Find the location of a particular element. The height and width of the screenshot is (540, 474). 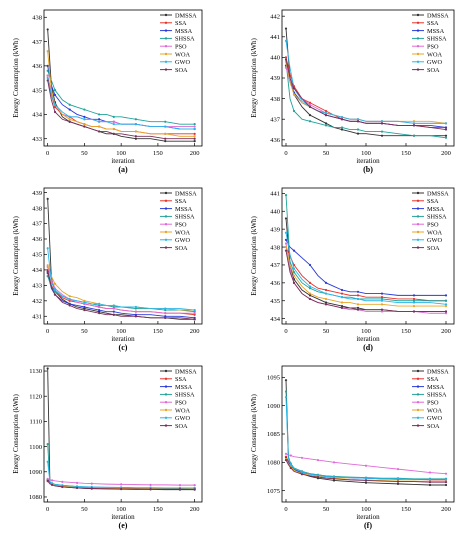

series-line-woa is located at coordinates (365, 470).